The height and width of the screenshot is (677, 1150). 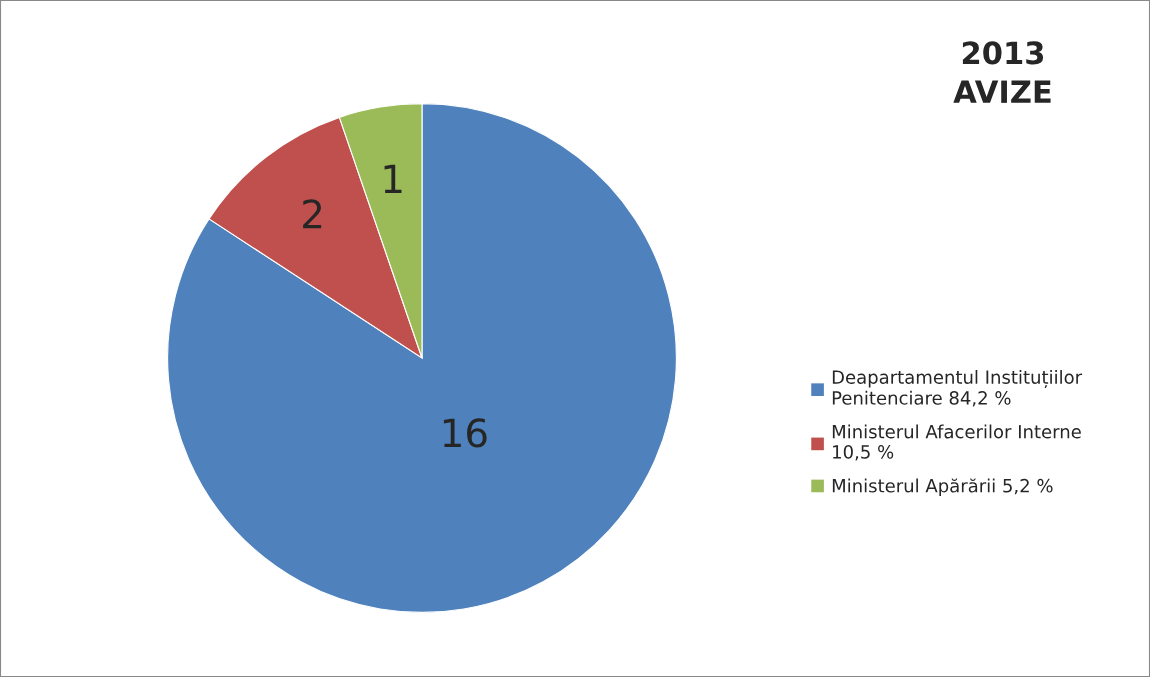 What do you see at coordinates (393, 179) in the screenshot?
I see `data-label: 1` at bounding box center [393, 179].